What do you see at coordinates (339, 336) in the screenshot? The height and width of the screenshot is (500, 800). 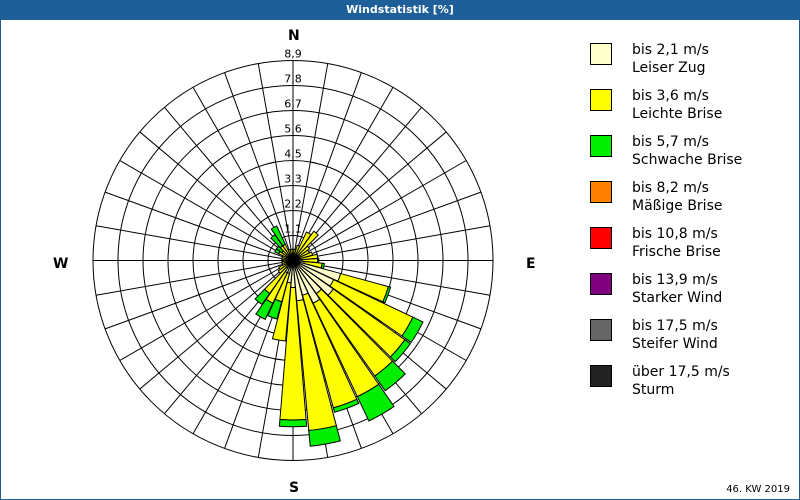 I see `wind-bars` at bounding box center [339, 336].